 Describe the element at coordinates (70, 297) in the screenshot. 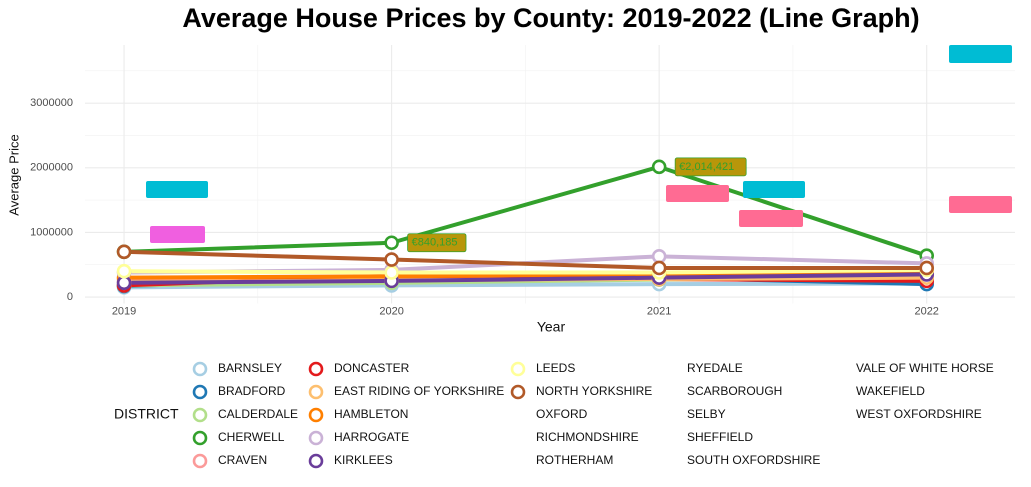

I see `y-tick-label: 0` at that location.